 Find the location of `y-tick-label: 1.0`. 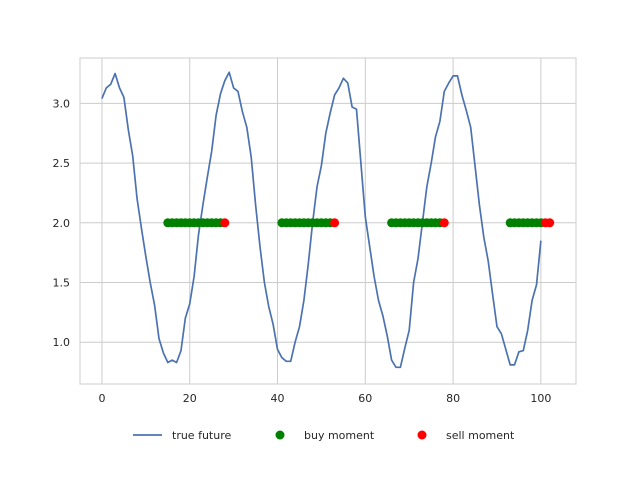

y-tick-label: 1.0 is located at coordinates (62, 342).